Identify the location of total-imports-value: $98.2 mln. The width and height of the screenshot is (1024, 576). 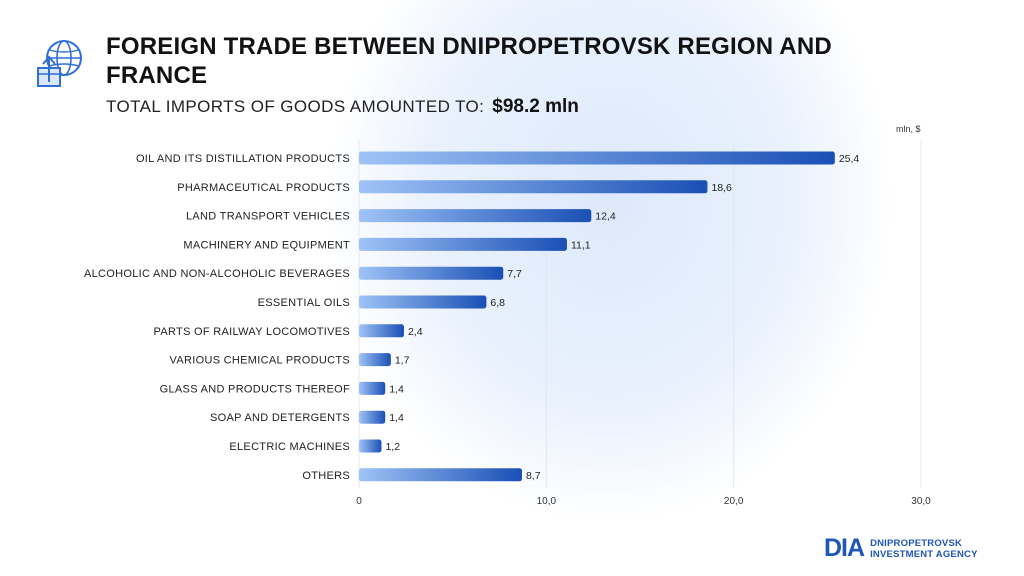
(535, 106).